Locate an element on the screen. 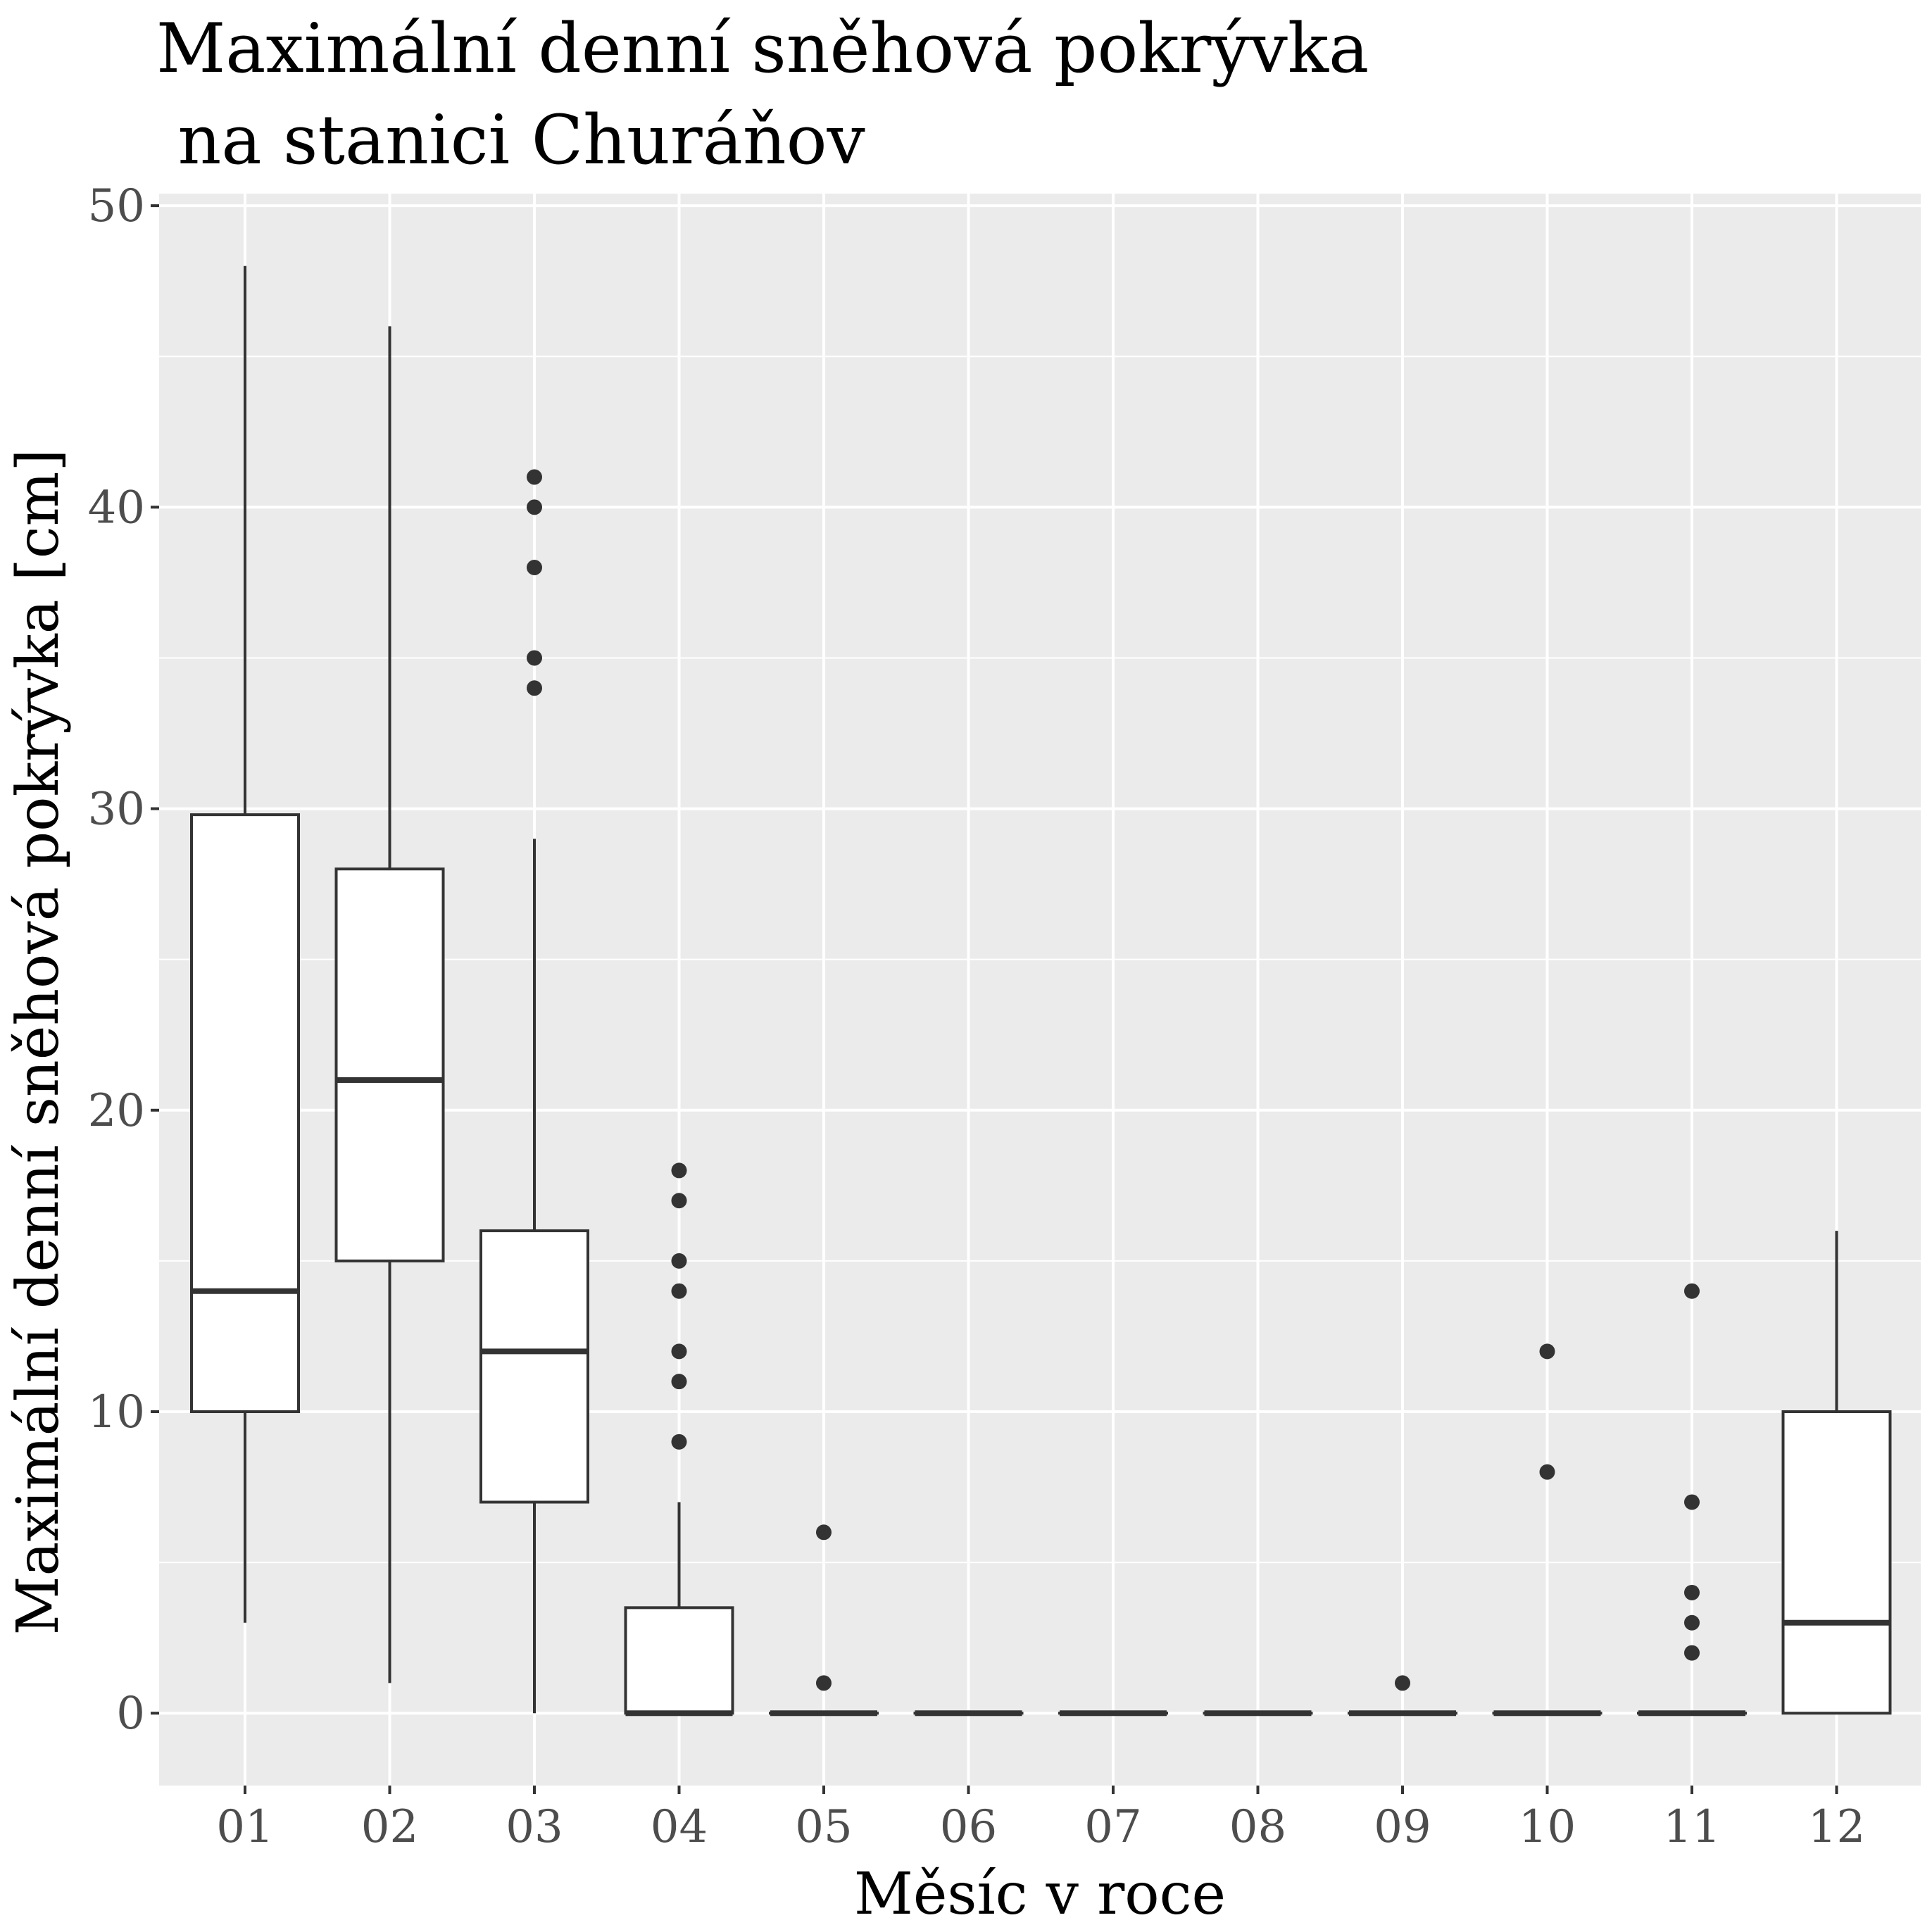 The height and width of the screenshot is (1932, 1932). x-tick-label: 05 is located at coordinates (824, 1827).